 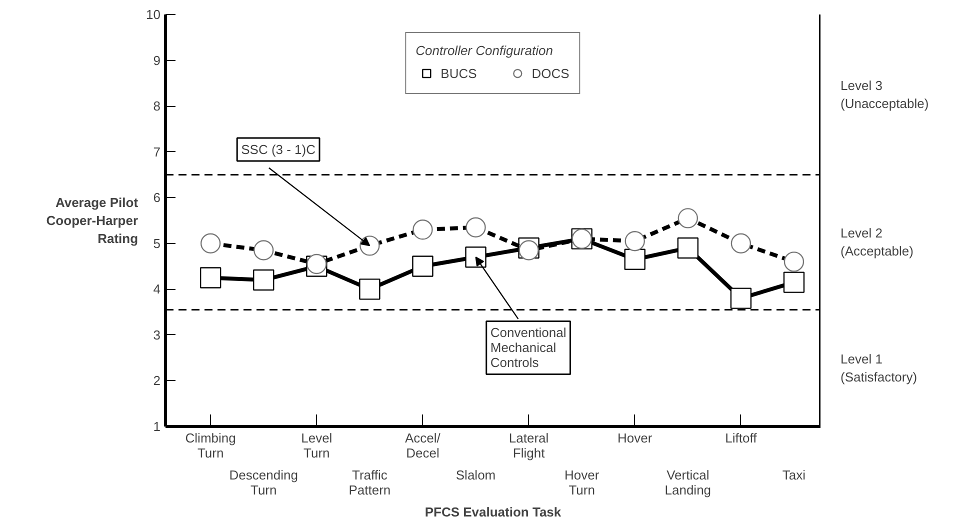 What do you see at coordinates (528, 445) in the screenshot?
I see `x-tick-label: Lateral Flight` at bounding box center [528, 445].